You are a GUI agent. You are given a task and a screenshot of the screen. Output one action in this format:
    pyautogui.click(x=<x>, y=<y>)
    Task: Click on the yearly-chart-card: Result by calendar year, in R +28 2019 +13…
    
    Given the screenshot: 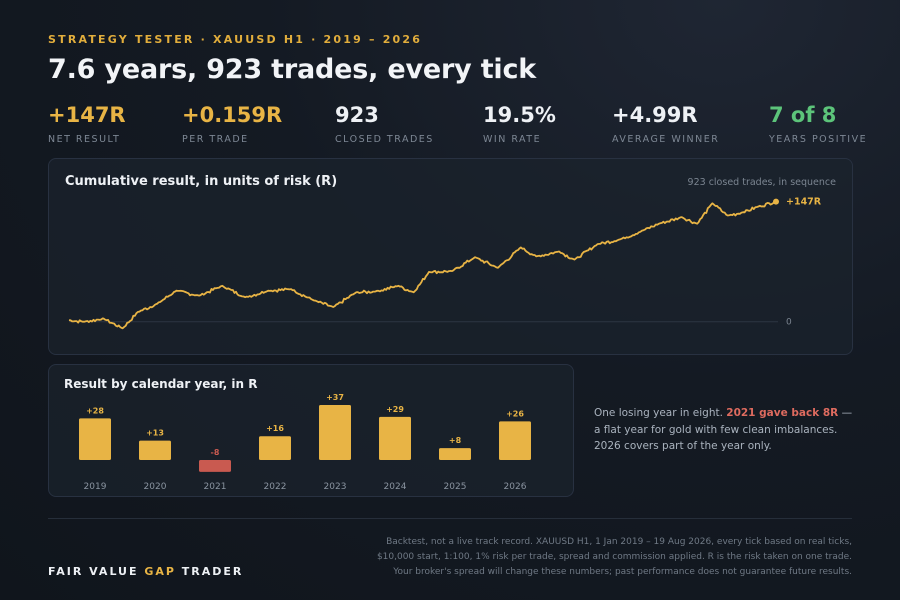 What is the action you would take?
    pyautogui.click(x=311, y=430)
    